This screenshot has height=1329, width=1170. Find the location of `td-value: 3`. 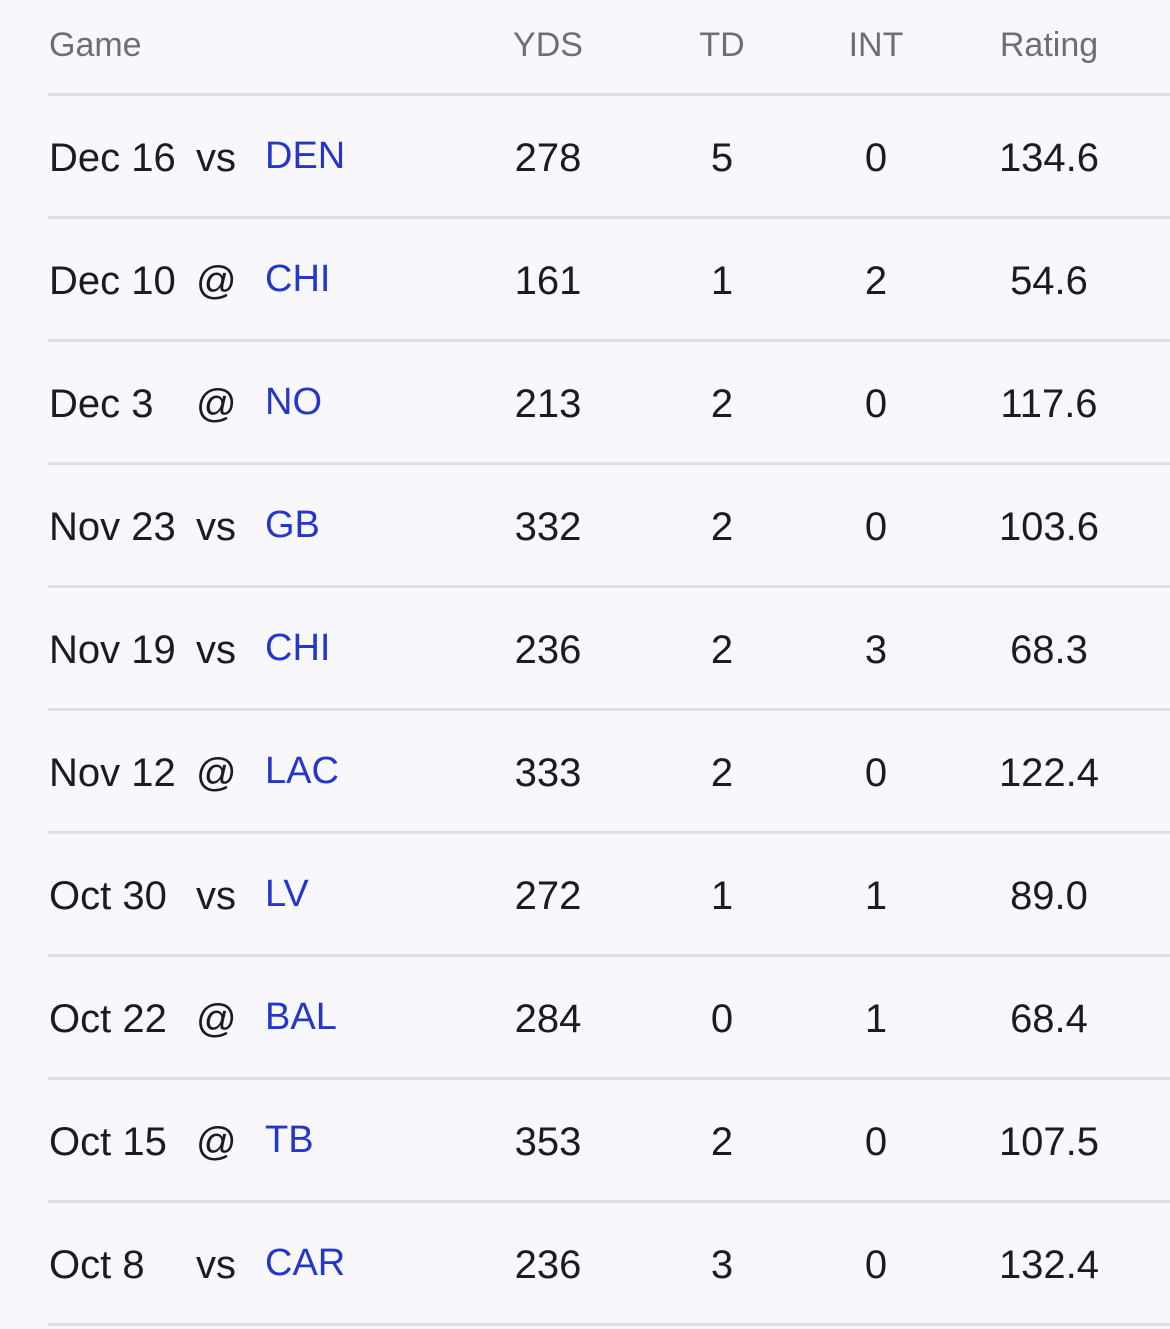

td-value: 3 is located at coordinates (722, 1265).